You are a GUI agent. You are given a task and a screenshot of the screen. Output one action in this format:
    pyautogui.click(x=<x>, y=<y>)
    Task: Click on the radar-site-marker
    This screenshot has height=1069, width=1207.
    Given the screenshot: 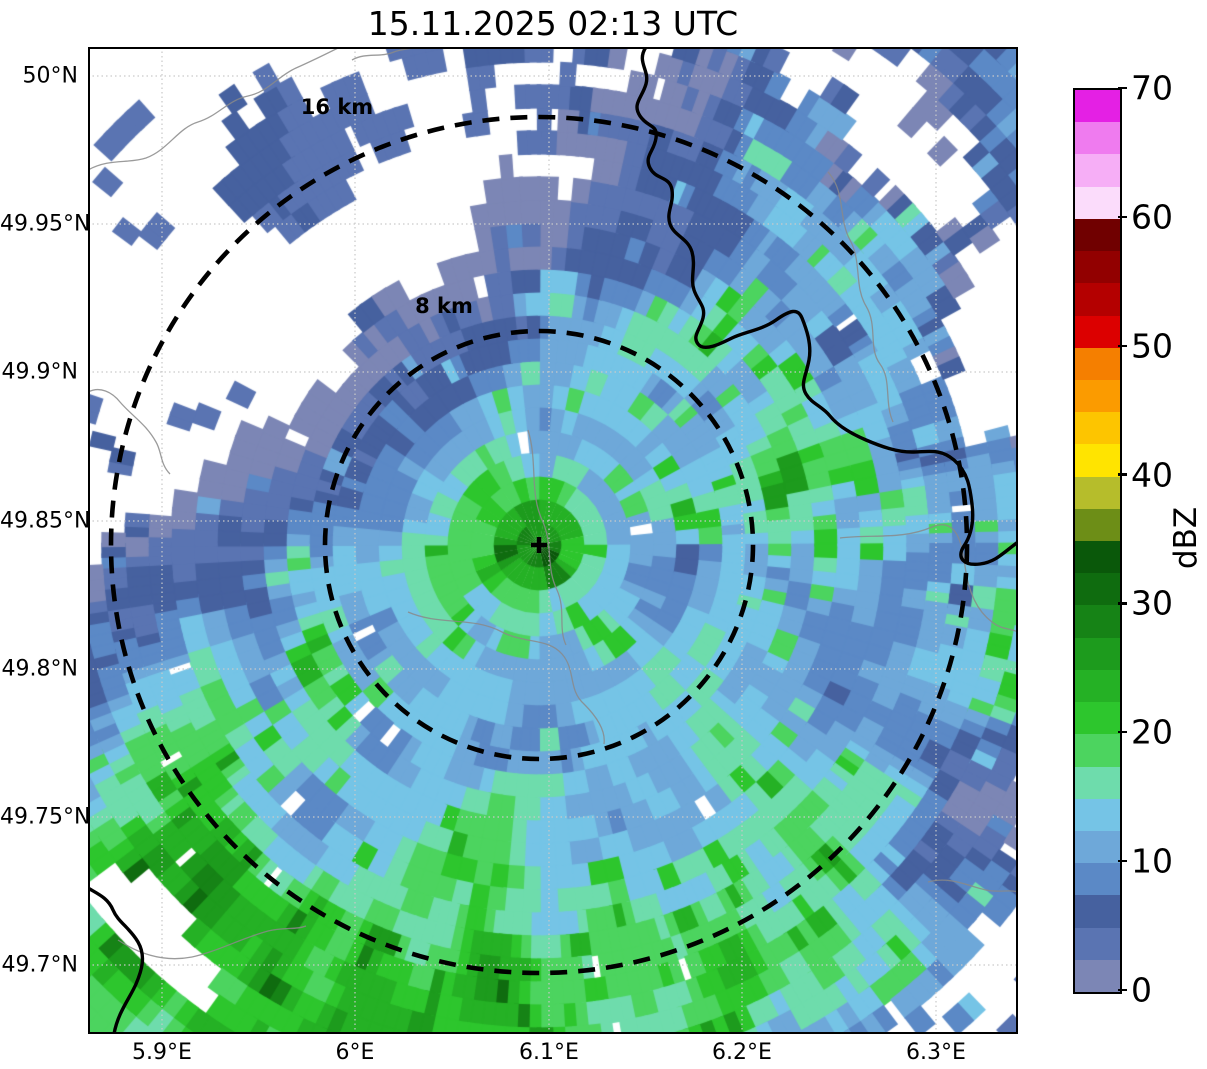 What is the action you would take?
    pyautogui.click(x=539, y=545)
    